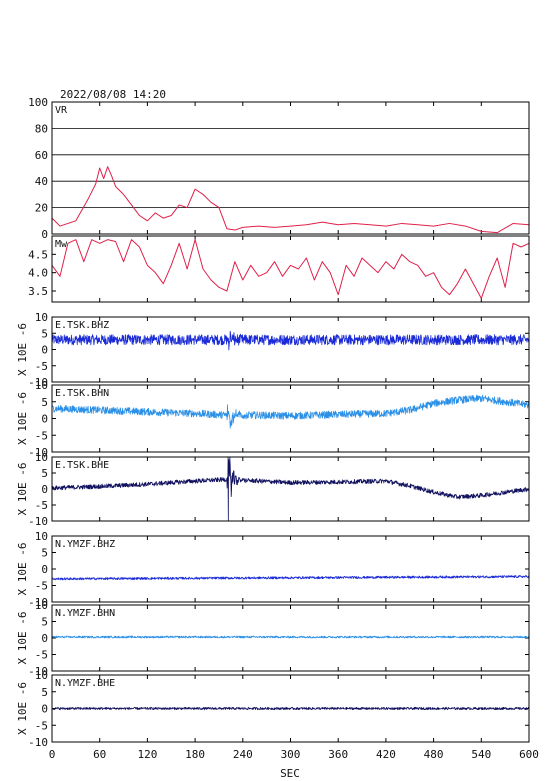 This screenshot has width=554, height=781. I want to click on panel-e-tsk-bhe: -10 -5 0 5 10 E.TSK.BHE X 10E -6, so click(273, 489).